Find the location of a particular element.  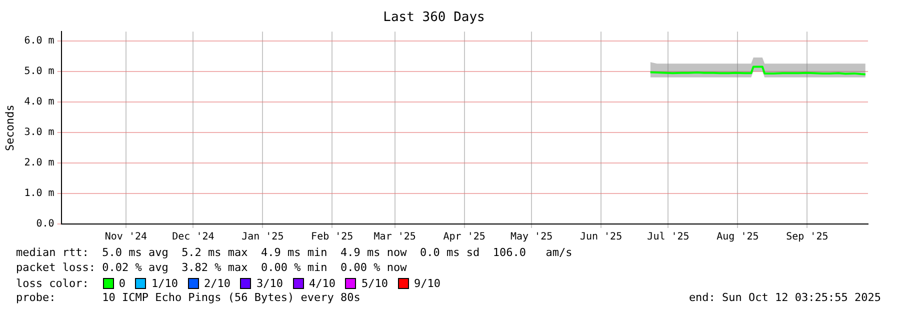

x-tick-label: Jul '25 is located at coordinates (668, 237).